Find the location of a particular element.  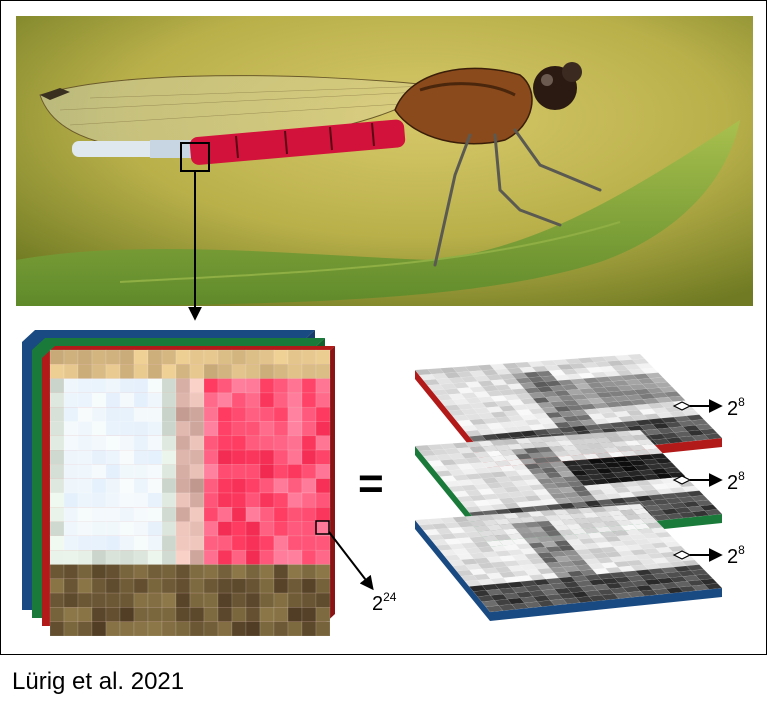

green-channel-bit-depth-label: 28 is located at coordinates (736, 481).